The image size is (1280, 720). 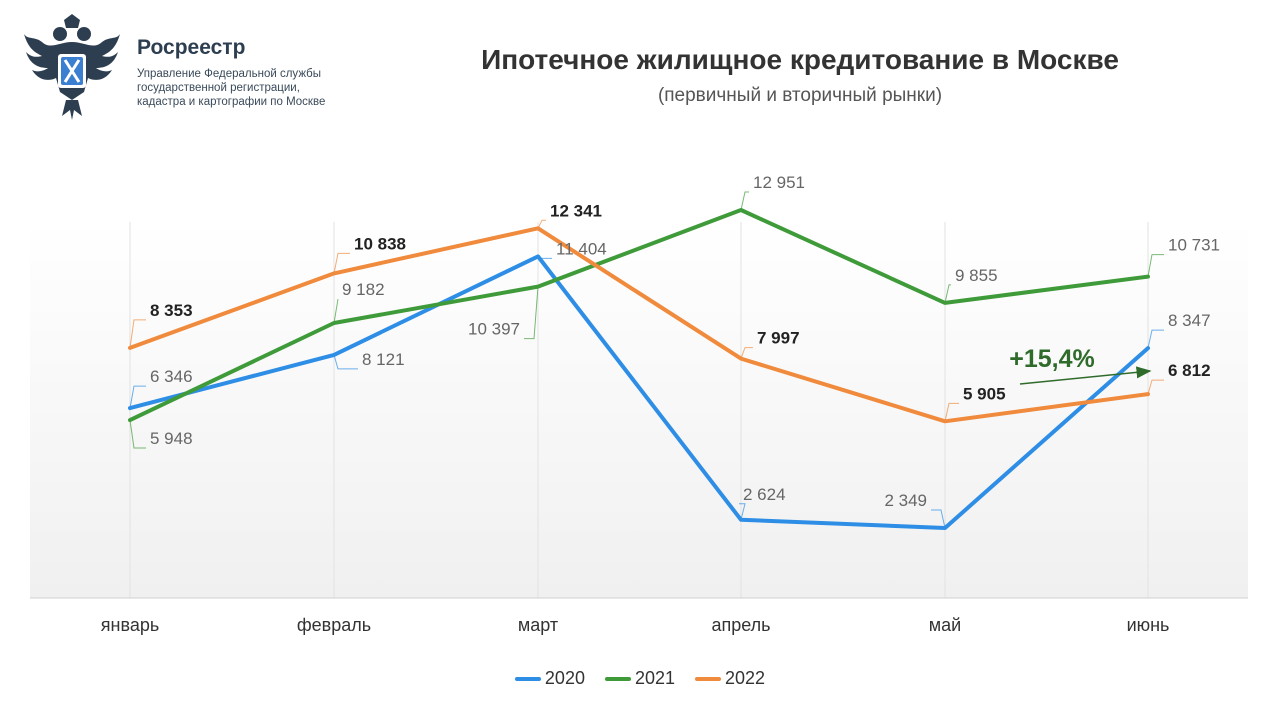 I want to click on data-label: 8 347, so click(x=1189, y=320).